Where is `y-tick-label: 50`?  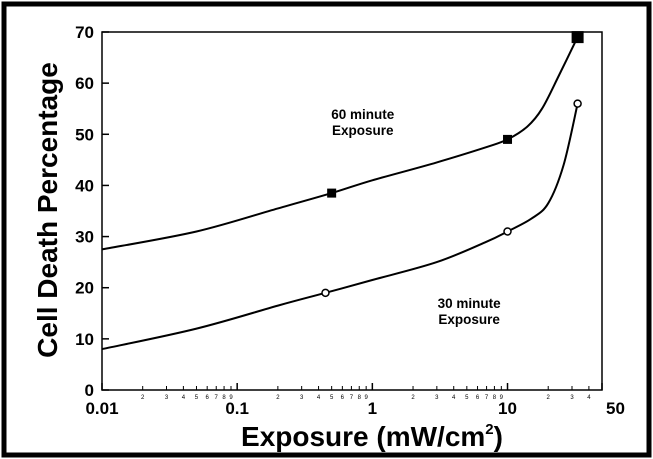
y-tick-label: 50 is located at coordinates (84, 134).